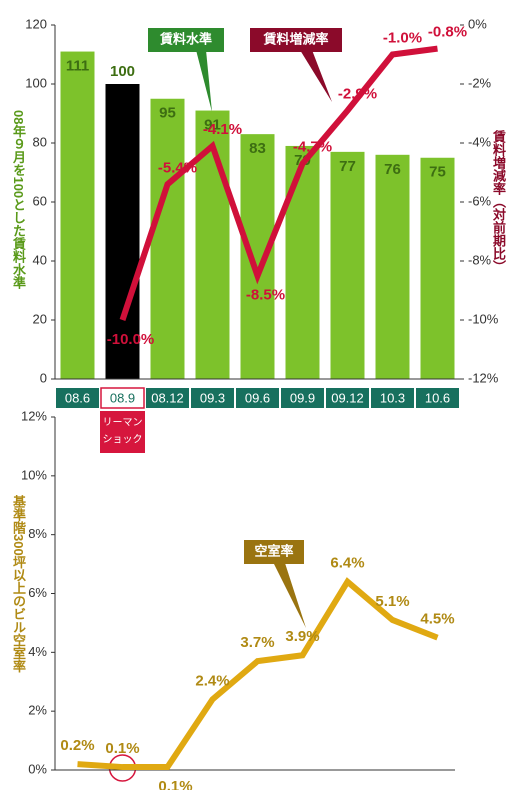 The height and width of the screenshot is (790, 520). I want to click on x-tick-label: 08.9, so click(122, 397).